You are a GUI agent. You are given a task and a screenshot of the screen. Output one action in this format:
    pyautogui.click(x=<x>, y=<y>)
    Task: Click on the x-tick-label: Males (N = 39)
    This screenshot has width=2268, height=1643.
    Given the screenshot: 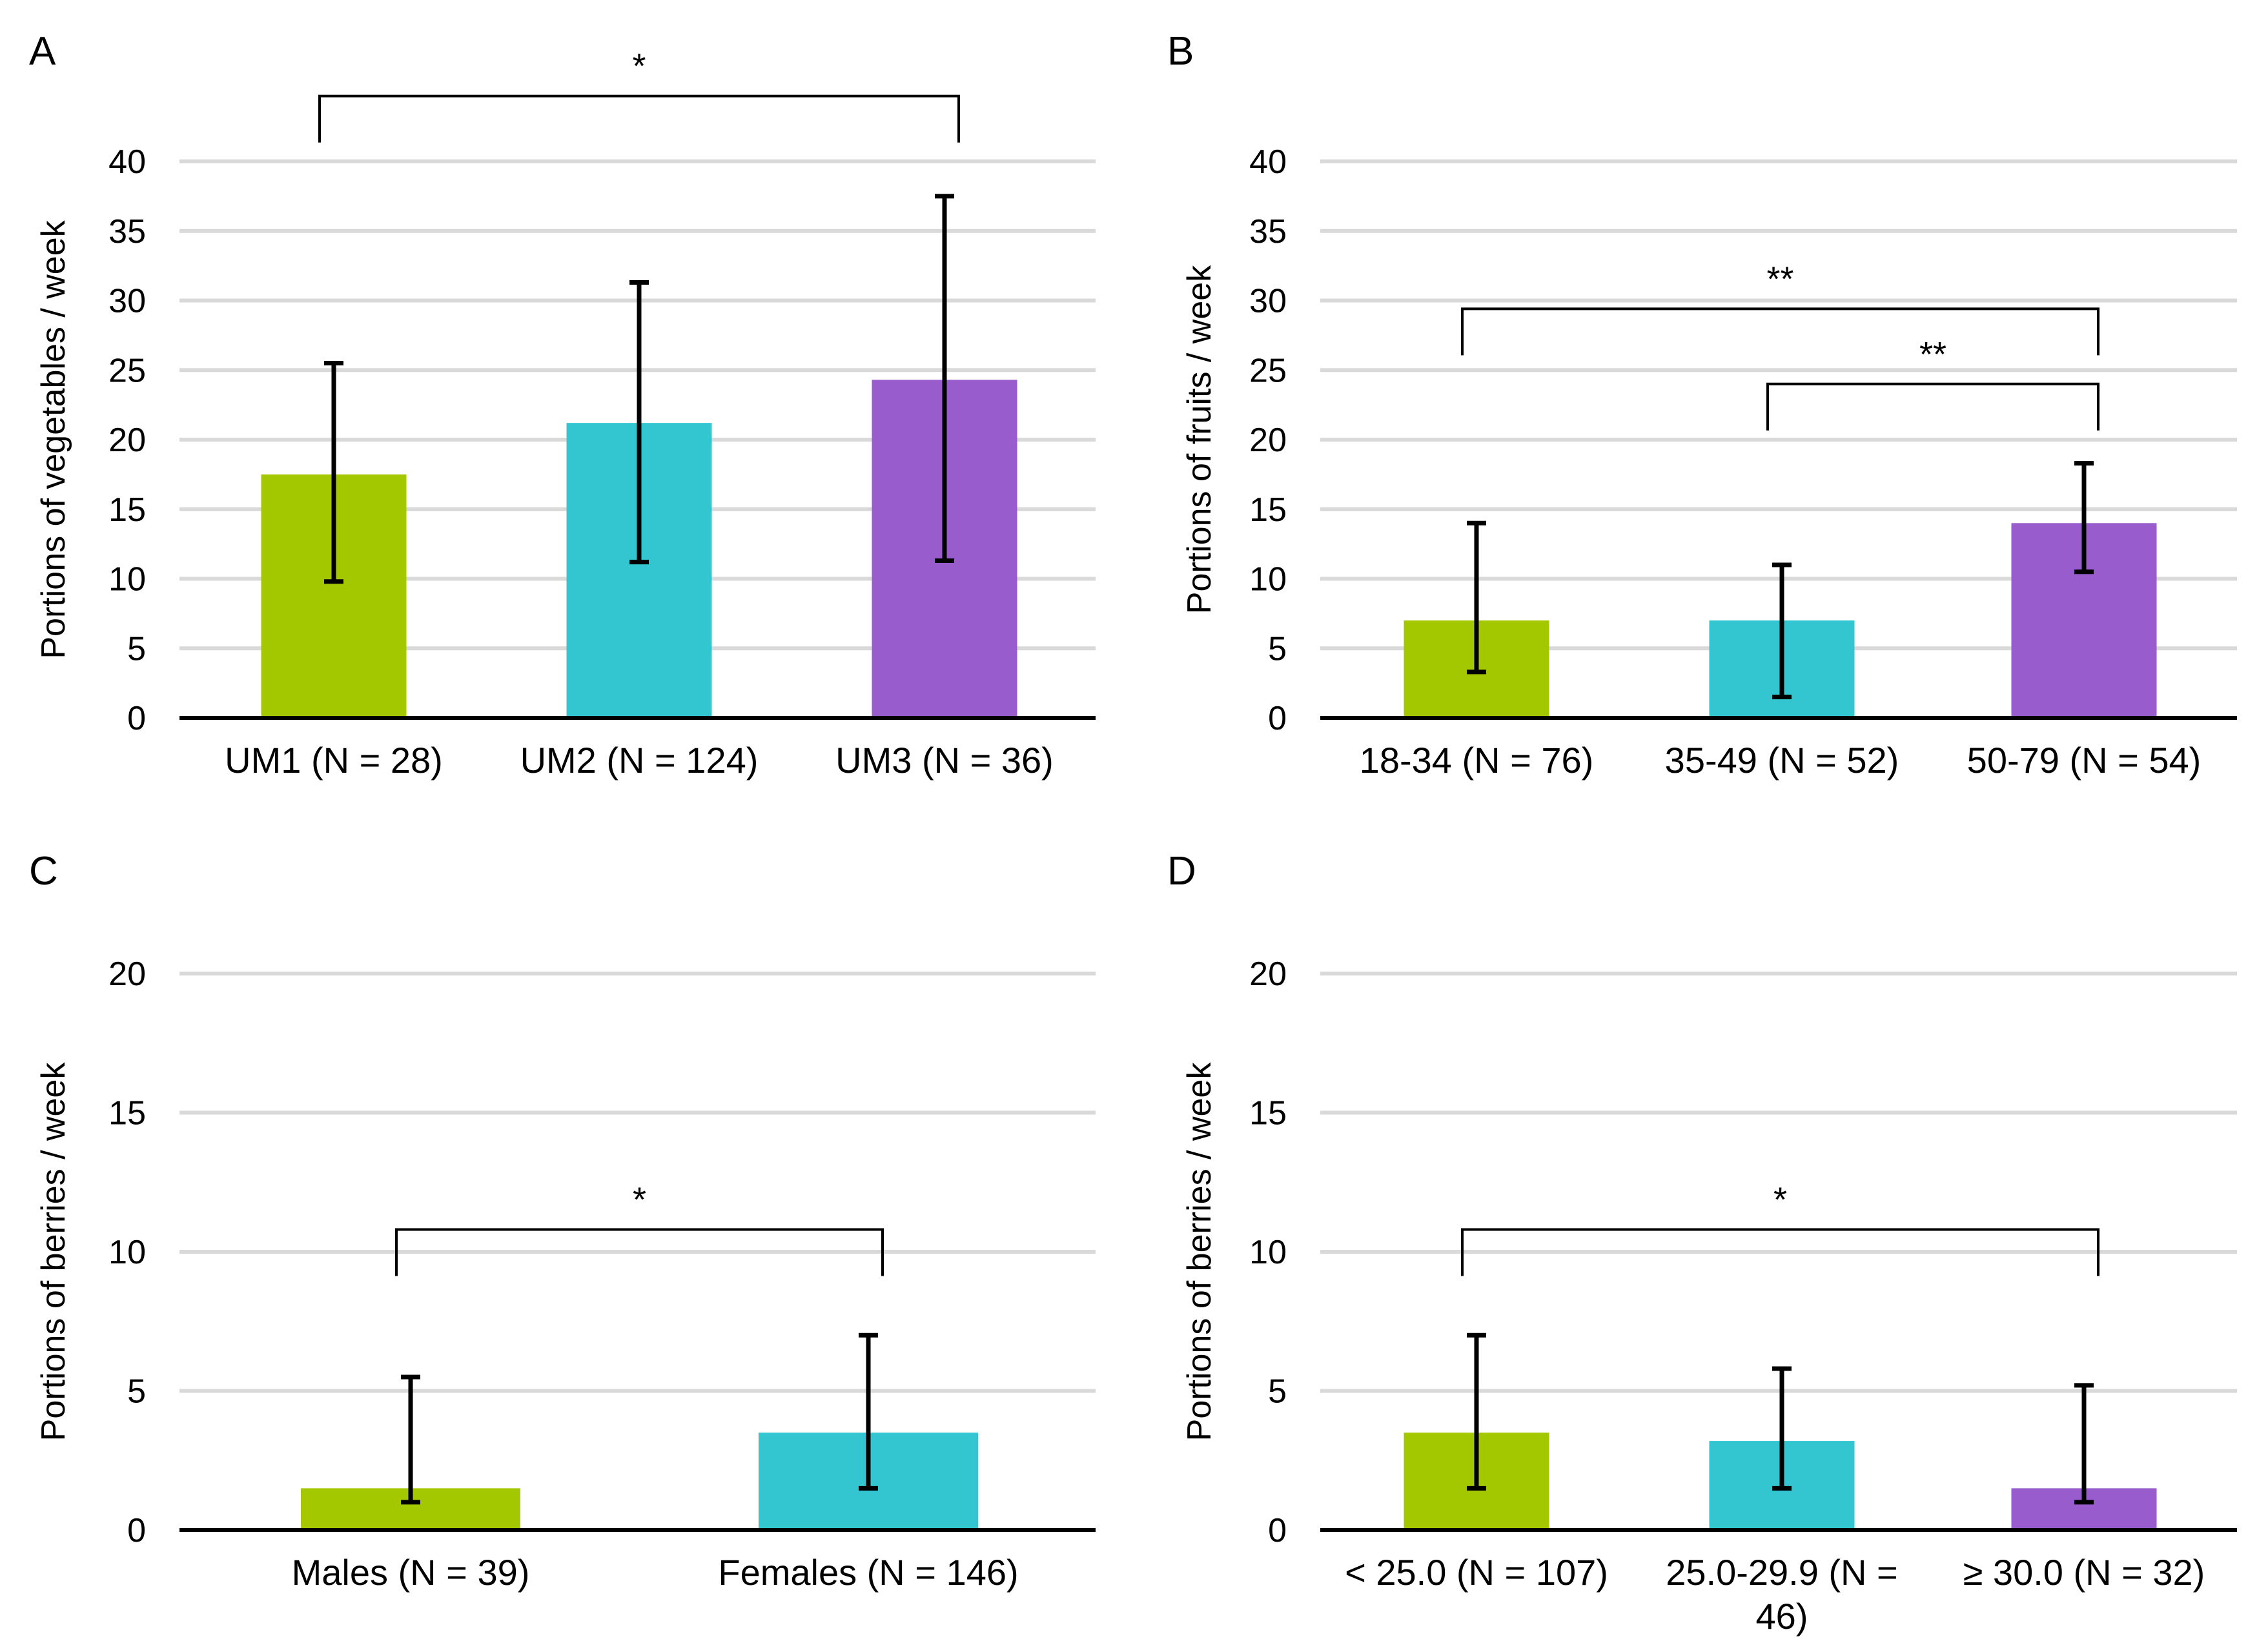 What is the action you would take?
    pyautogui.click(x=411, y=1572)
    